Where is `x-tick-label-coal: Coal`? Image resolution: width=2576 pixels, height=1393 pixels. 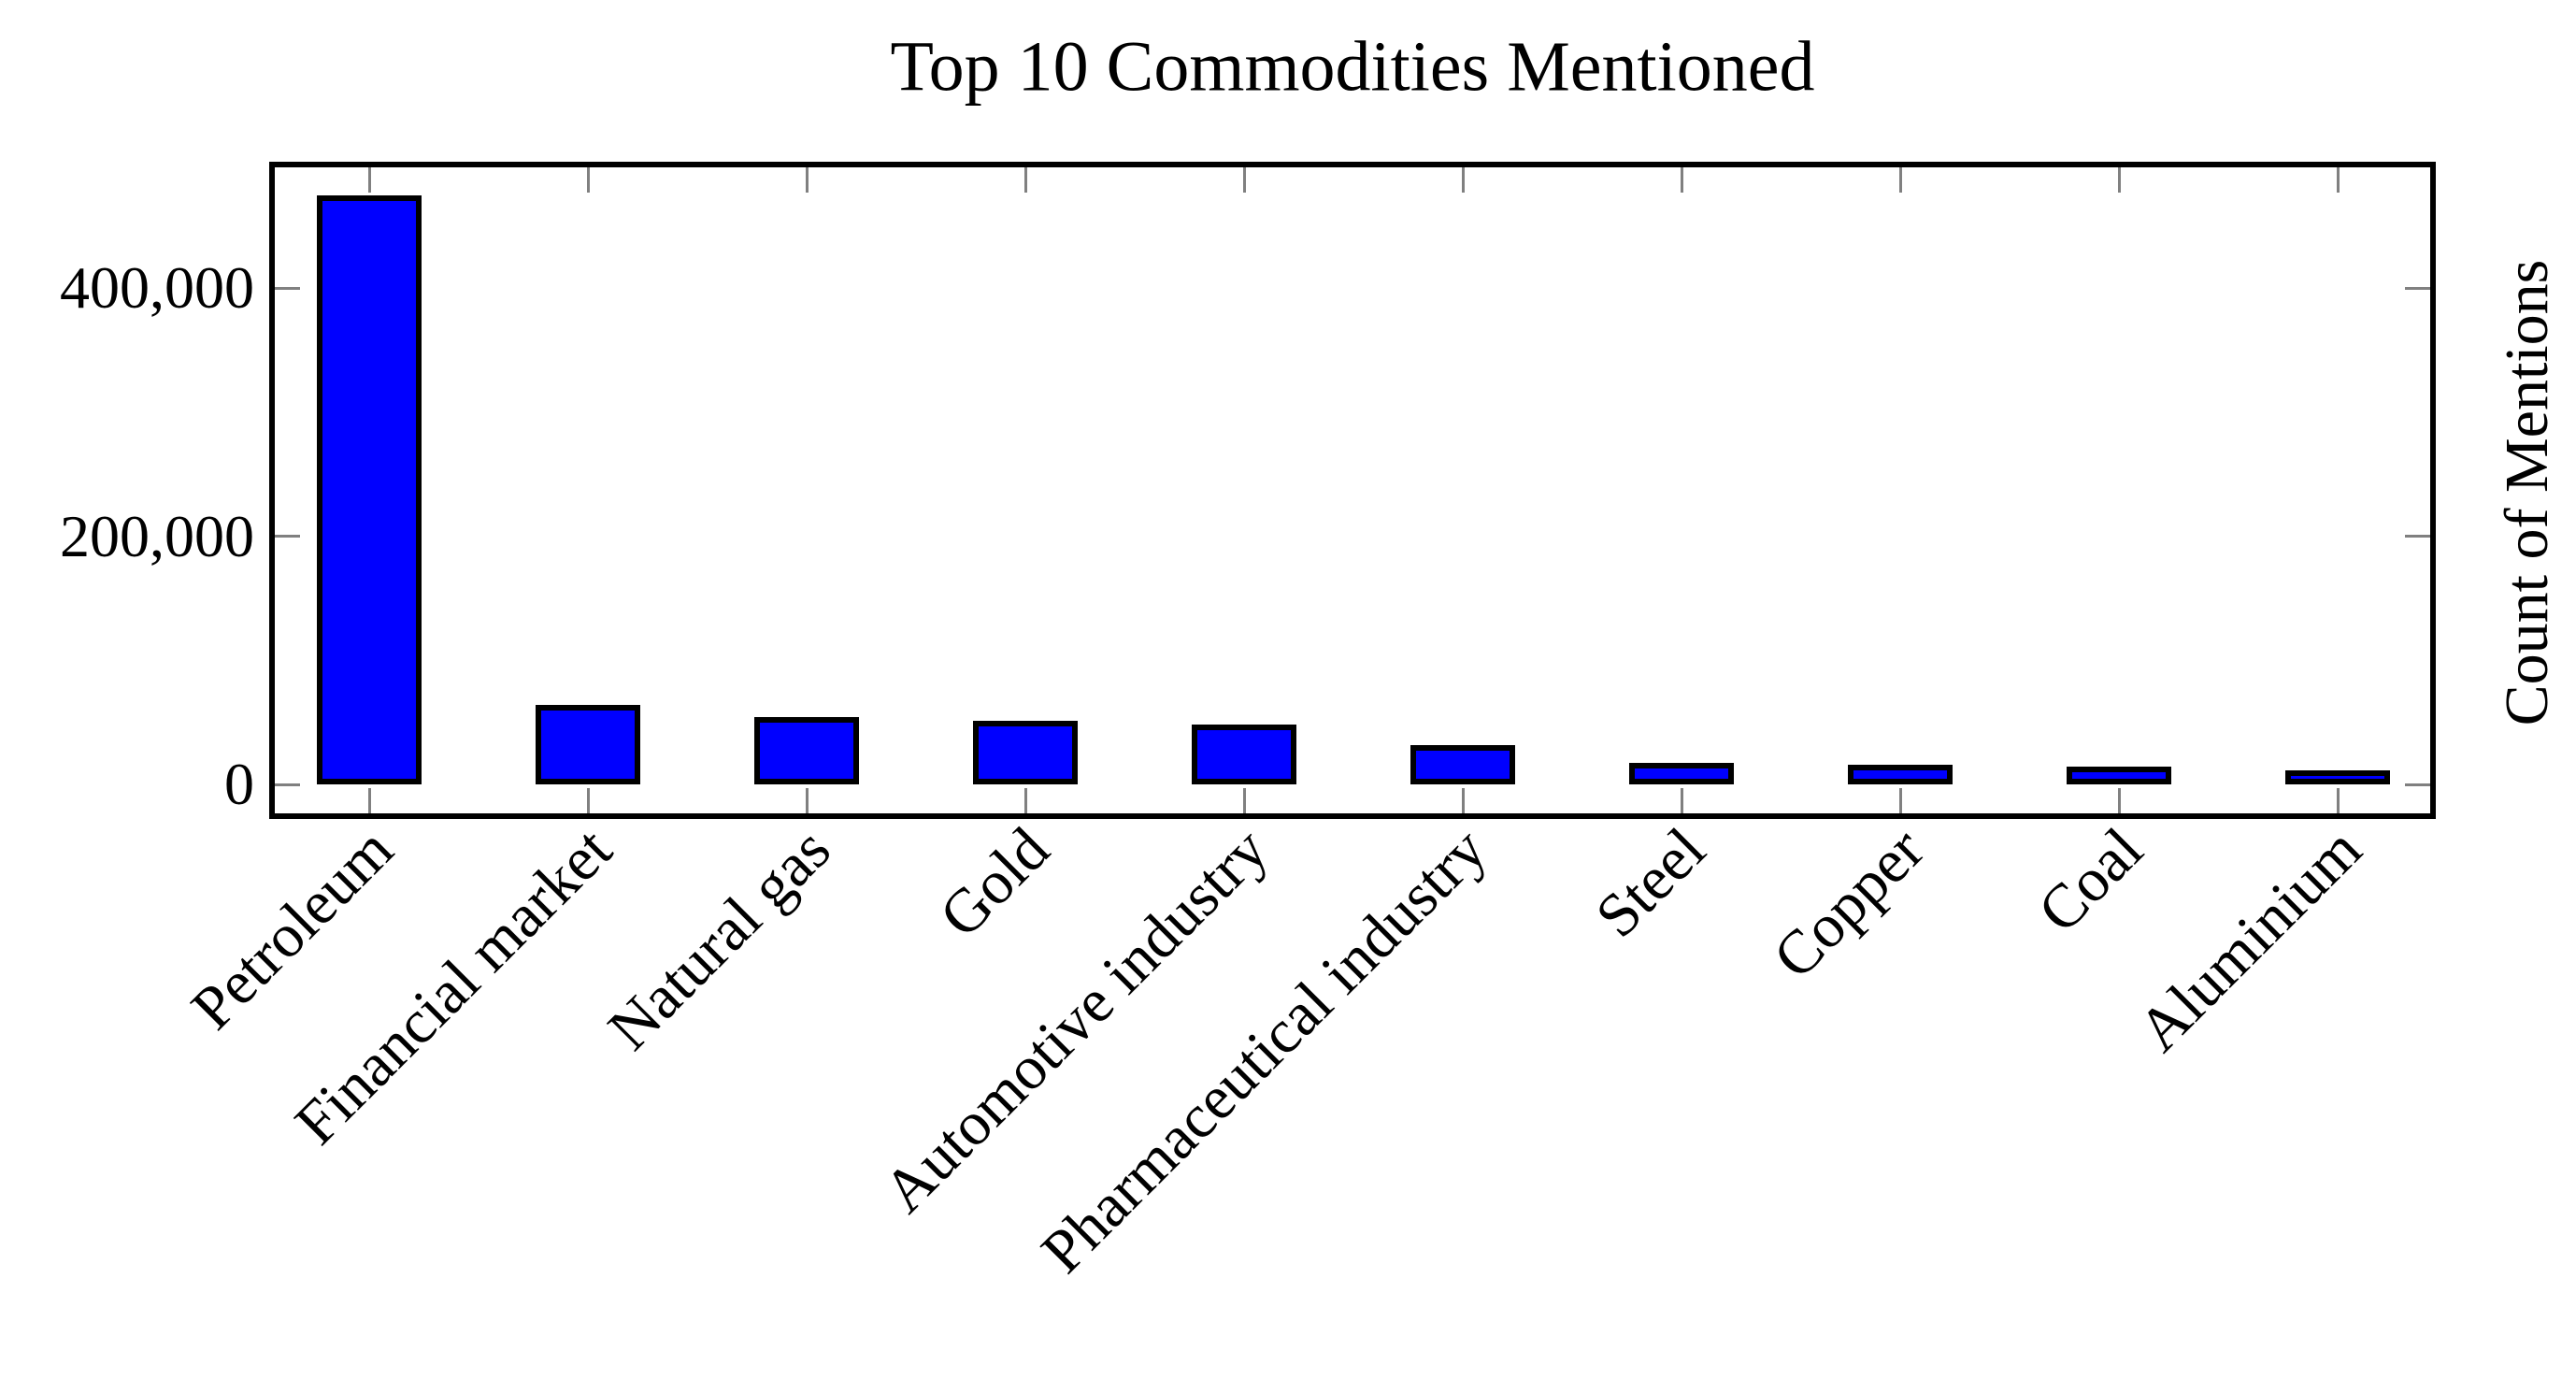 x-tick-label-coal: Coal is located at coordinates (2090, 880).